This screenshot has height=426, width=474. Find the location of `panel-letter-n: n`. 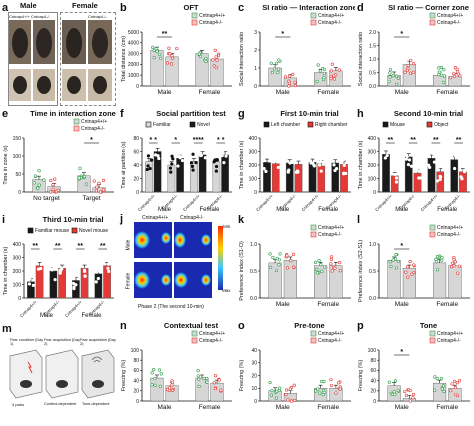

panel-letter-n: n is located at coordinates (123, 326).